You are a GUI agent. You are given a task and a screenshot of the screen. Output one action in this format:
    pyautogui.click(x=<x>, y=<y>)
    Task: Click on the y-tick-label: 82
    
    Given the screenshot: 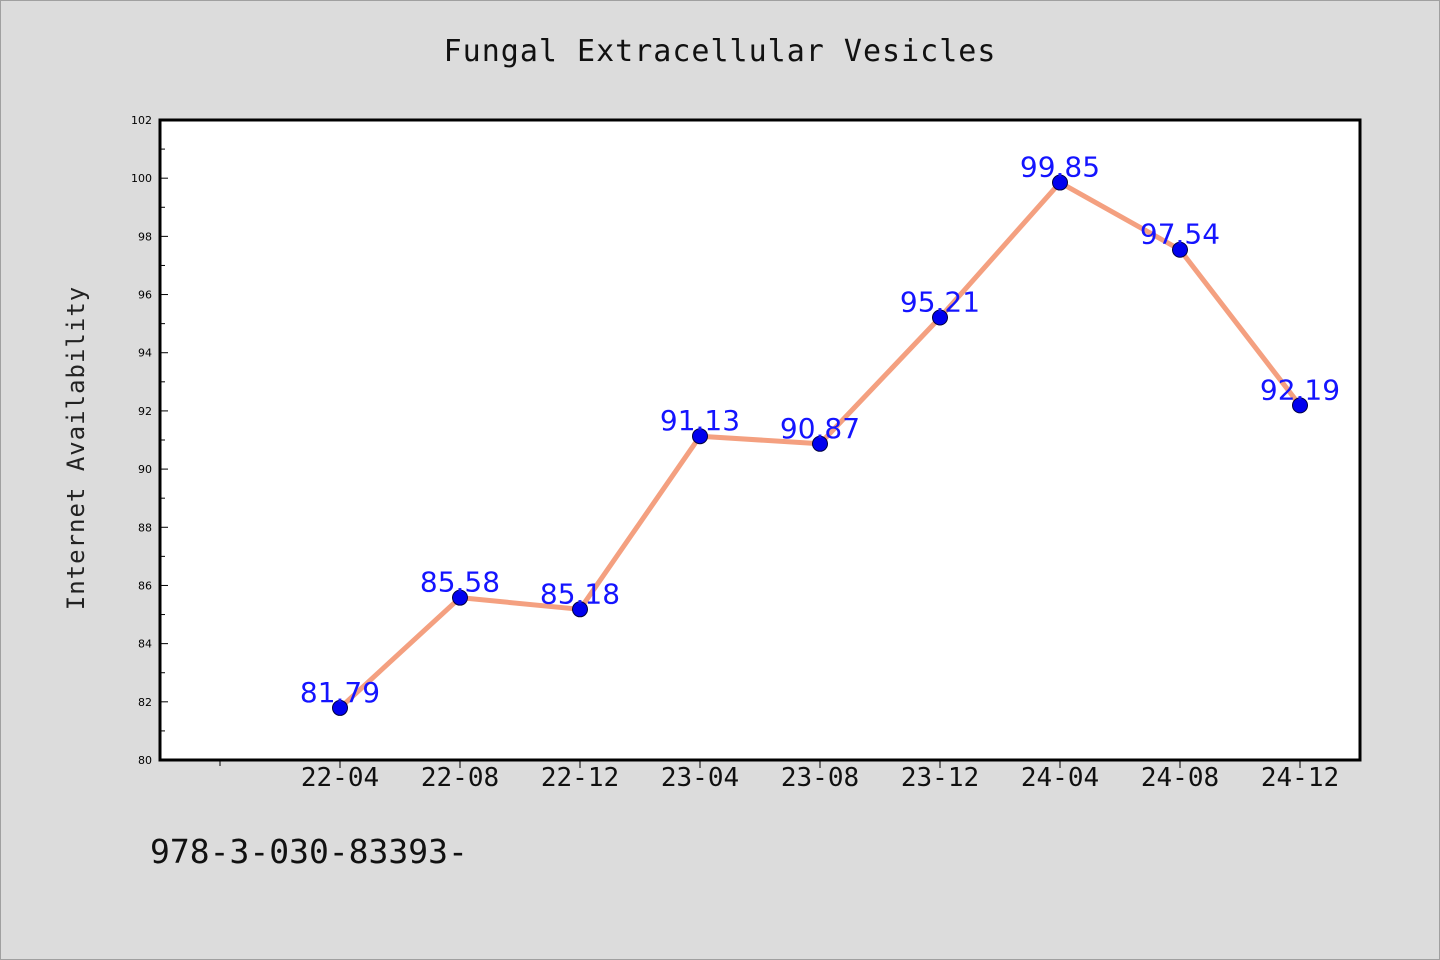 What is the action you would take?
    pyautogui.click(x=145, y=702)
    